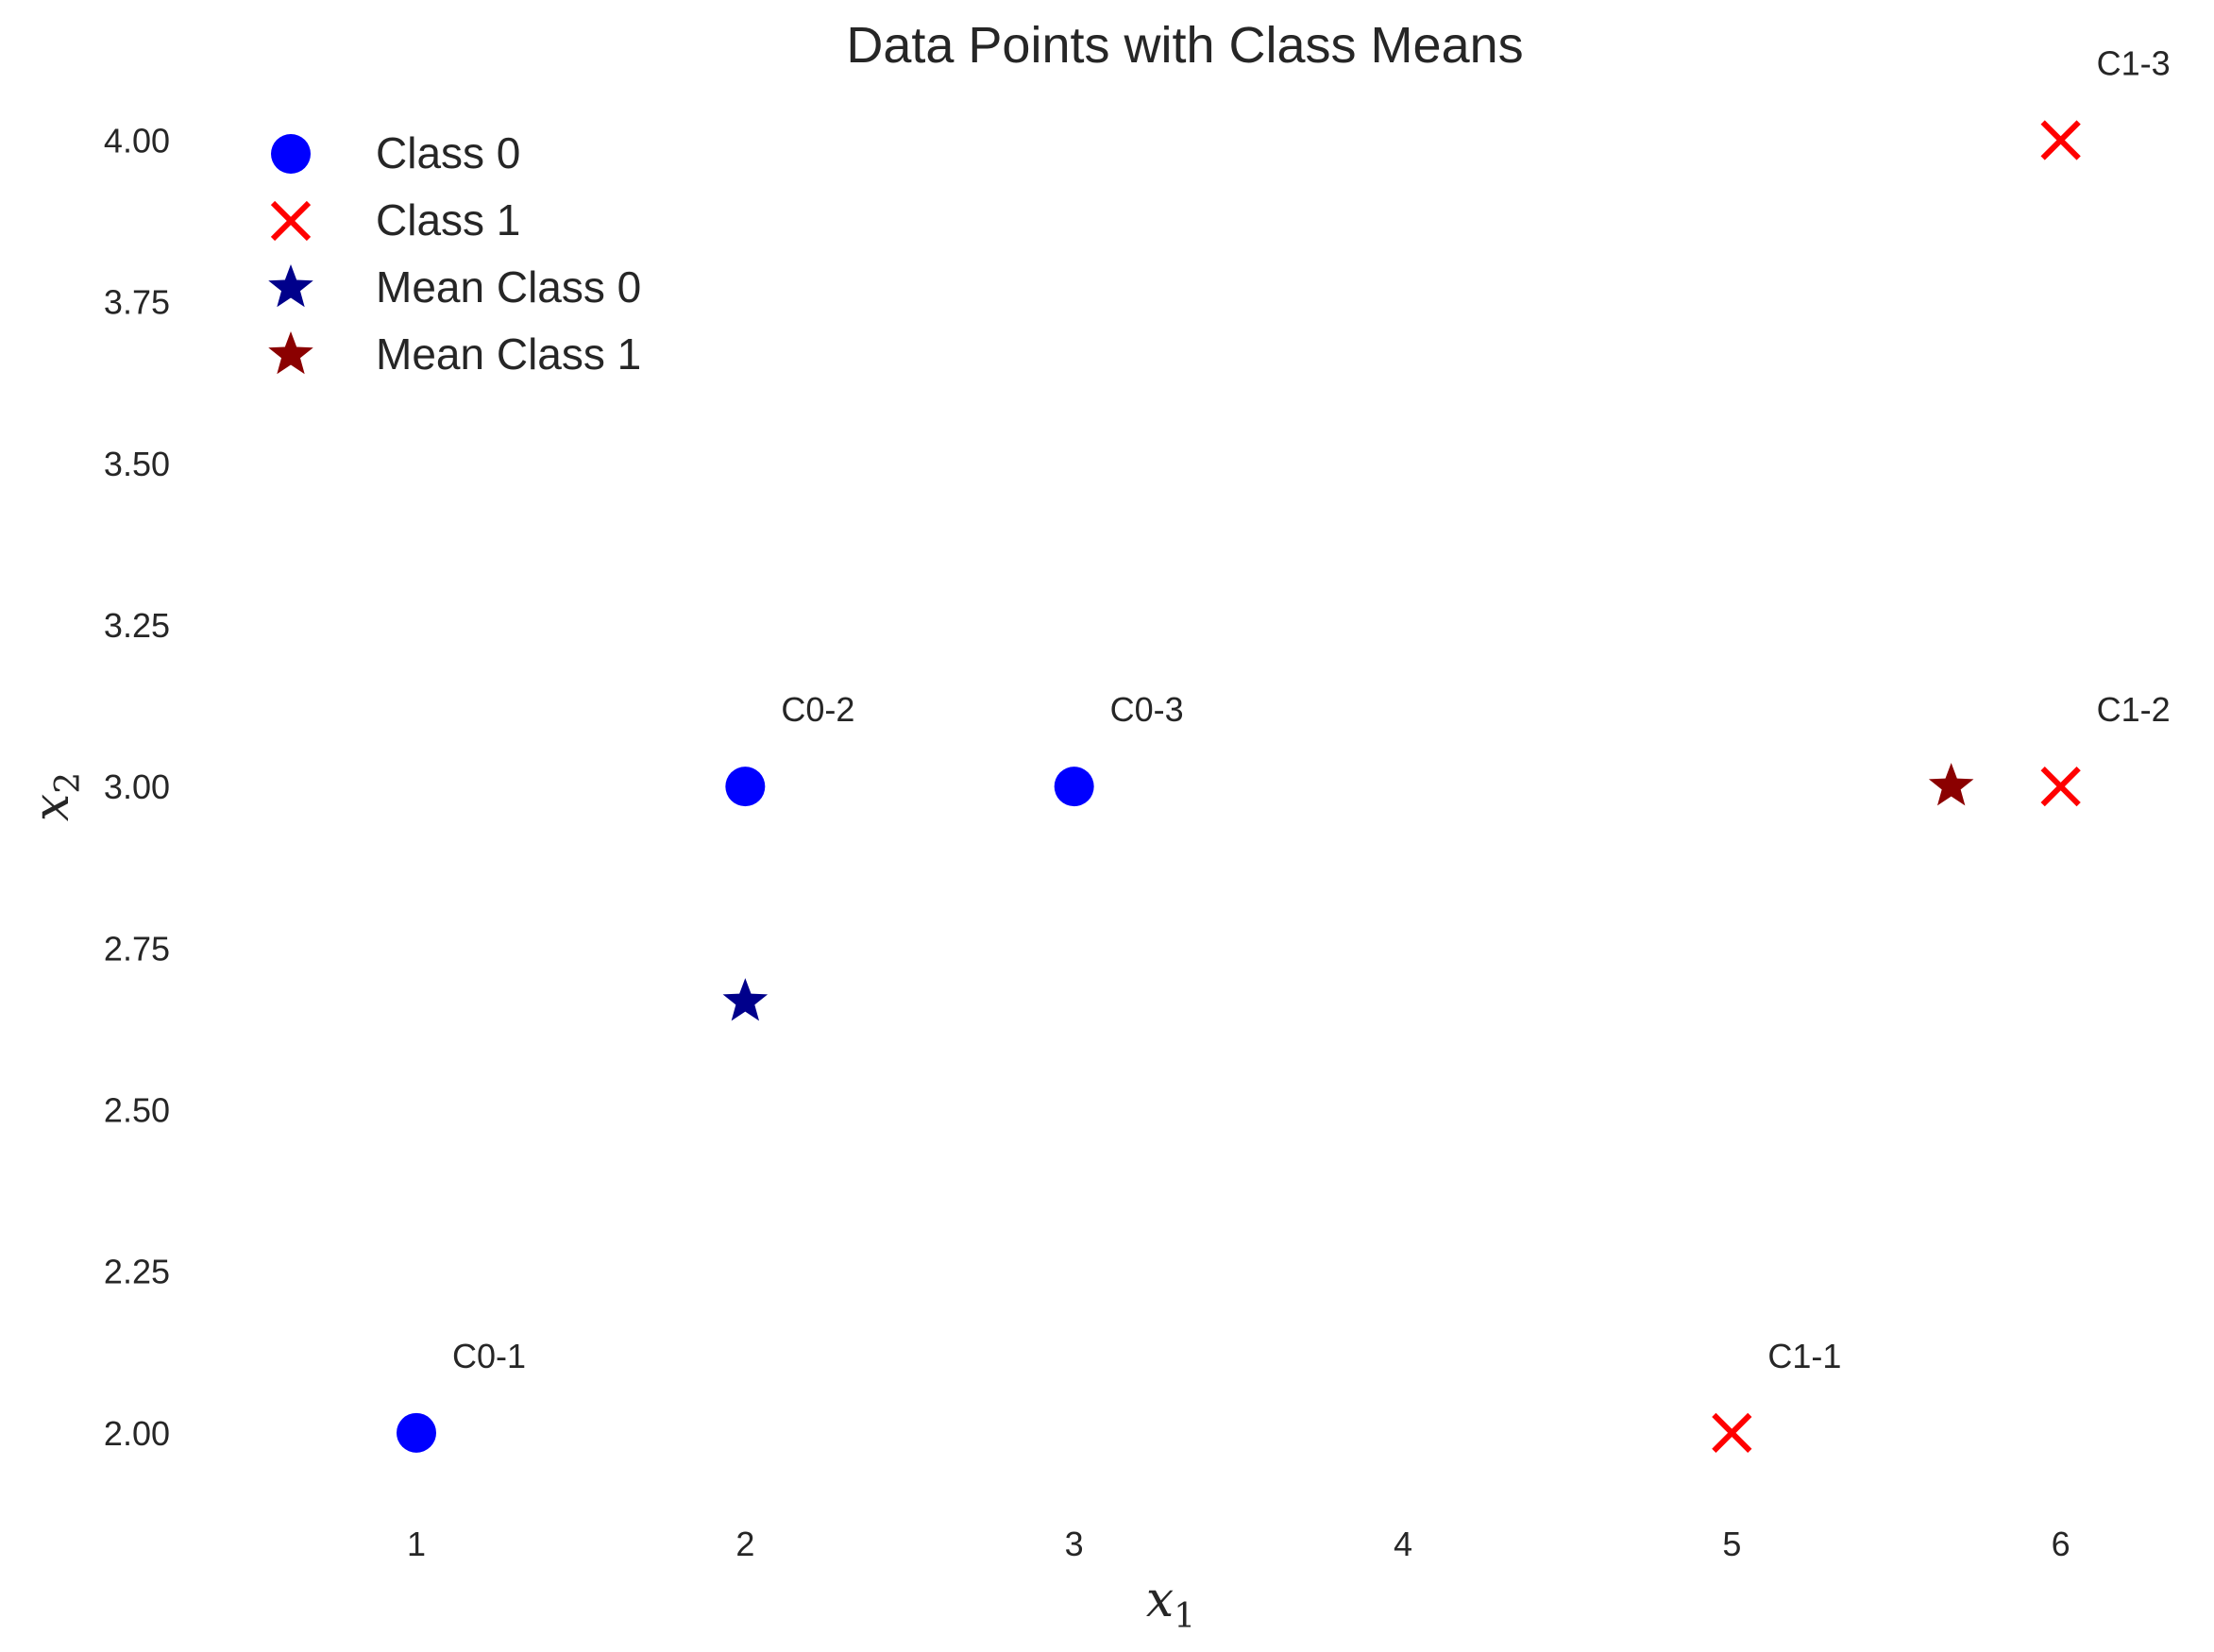 This screenshot has width=2214, height=1652. I want to click on x-tick-label: 4, so click(1403, 1544).